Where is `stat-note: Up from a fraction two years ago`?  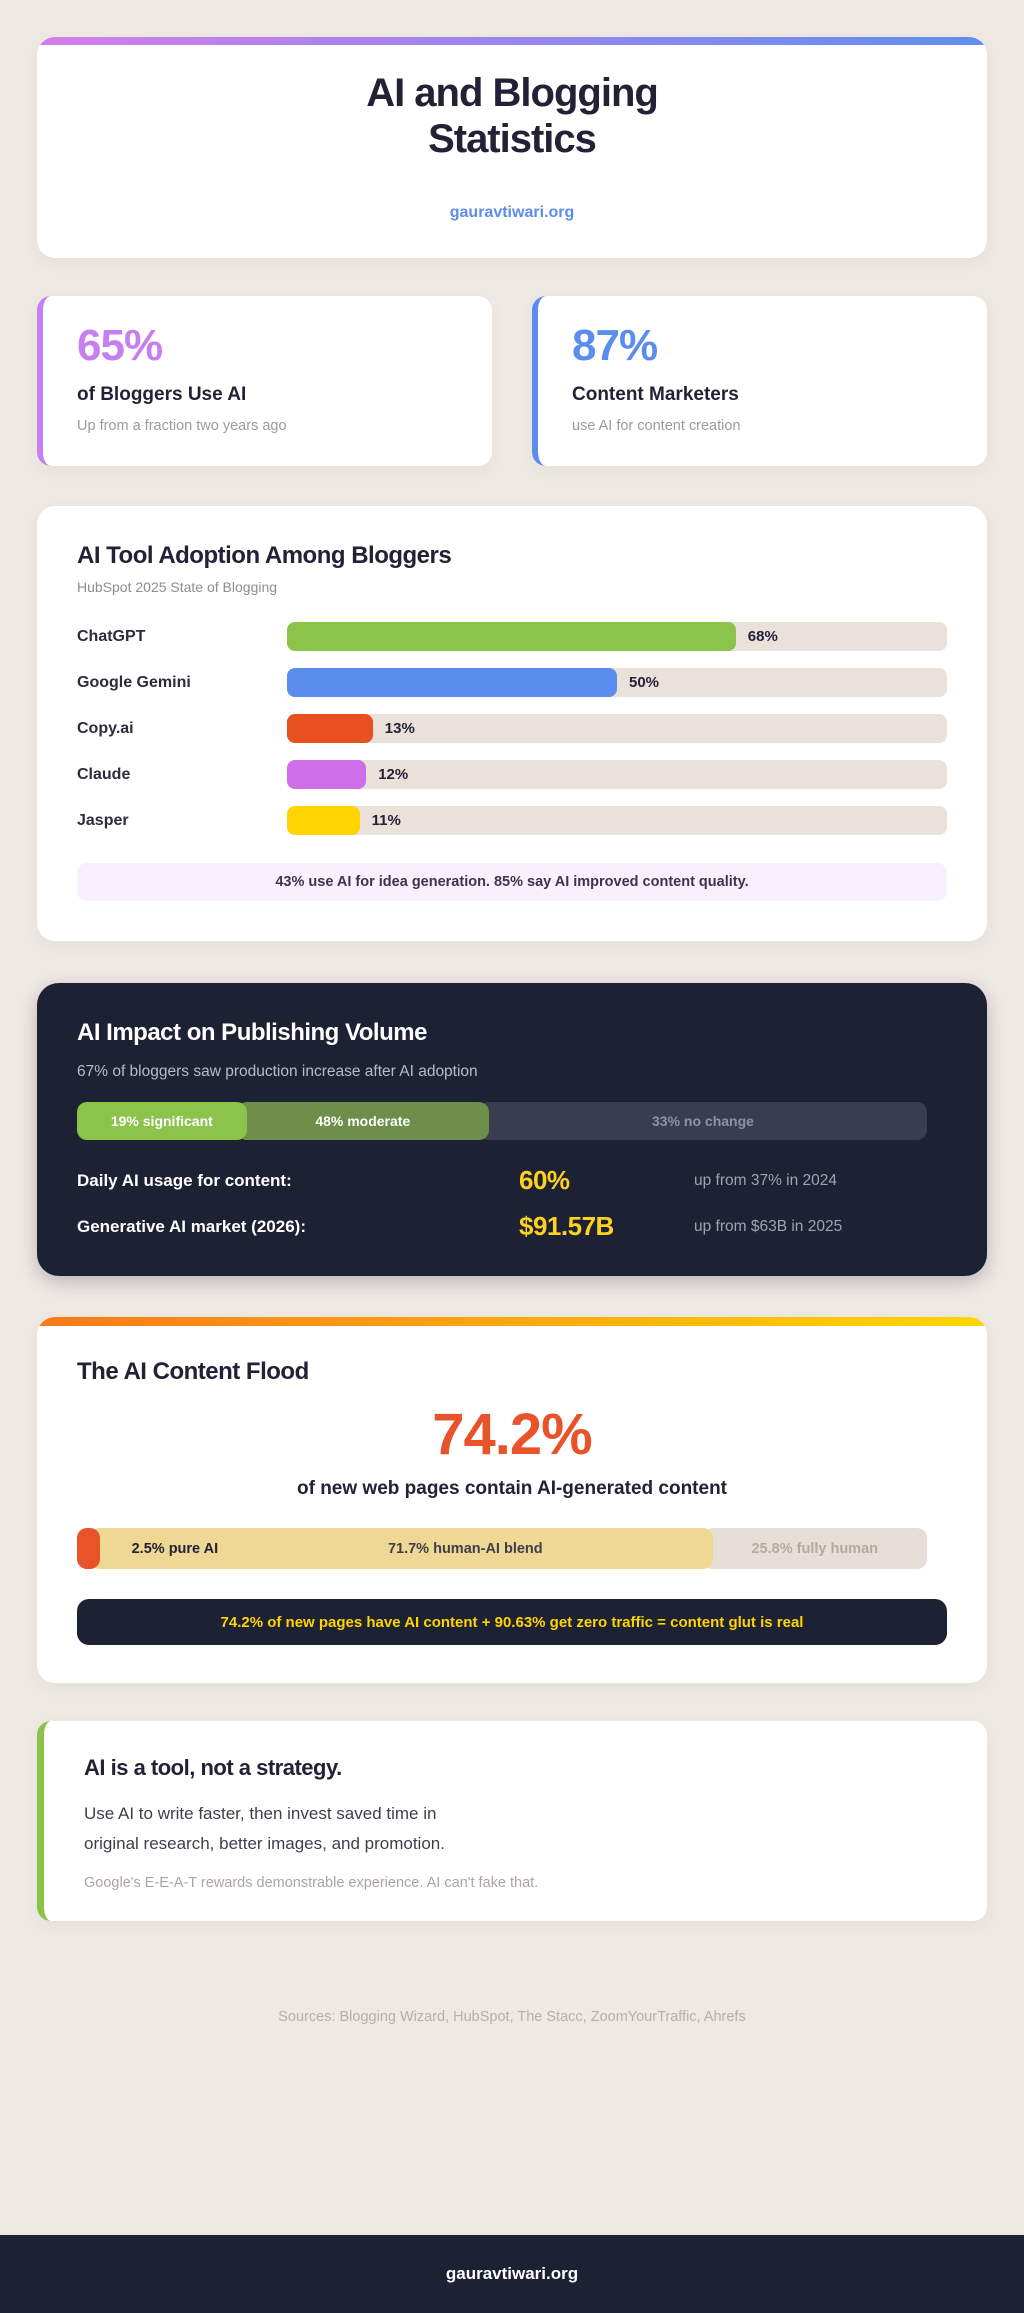 stat-note: Up from a fraction two years ago is located at coordinates (182, 426).